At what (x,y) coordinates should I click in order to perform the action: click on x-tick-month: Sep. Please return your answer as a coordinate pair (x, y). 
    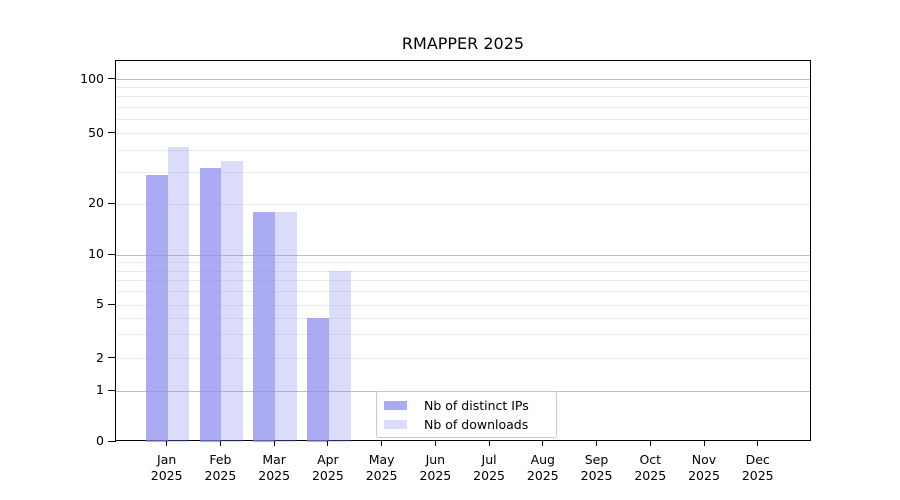
    Looking at the image, I should click on (596, 459).